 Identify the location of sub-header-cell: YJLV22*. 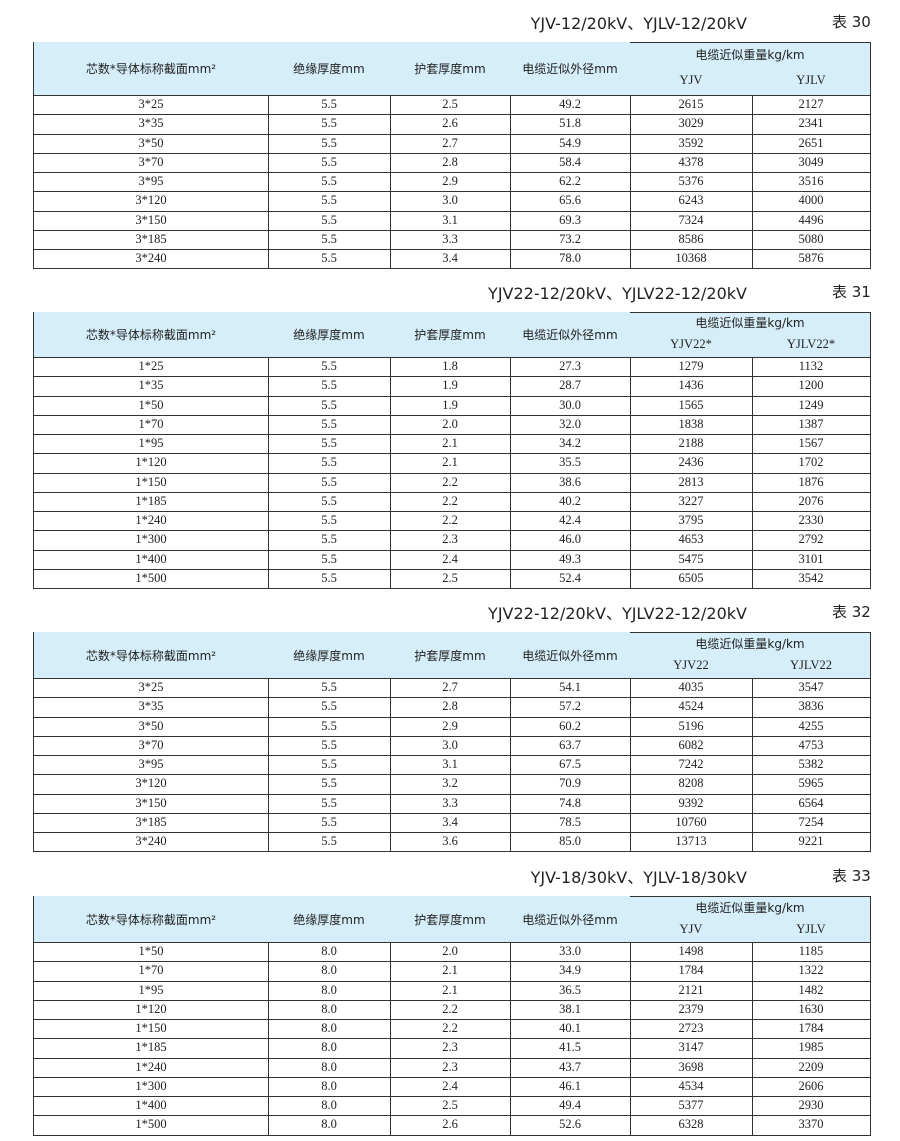
(811, 345).